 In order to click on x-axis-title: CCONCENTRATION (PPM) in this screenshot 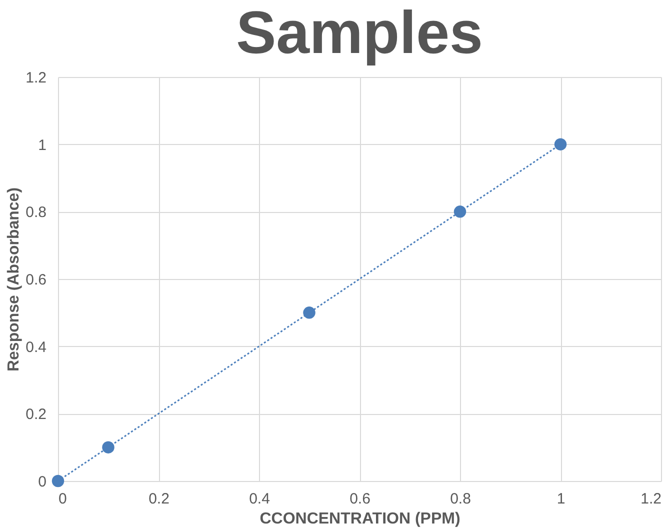, I will do `click(360, 519)`.